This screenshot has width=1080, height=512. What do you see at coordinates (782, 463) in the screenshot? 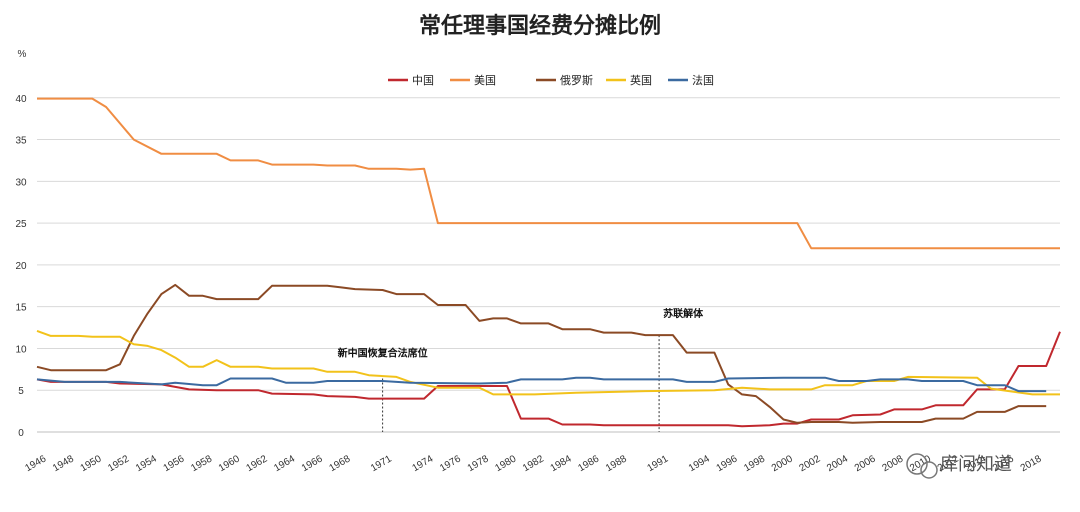
I see `x-tick-label: 2000` at bounding box center [782, 463].